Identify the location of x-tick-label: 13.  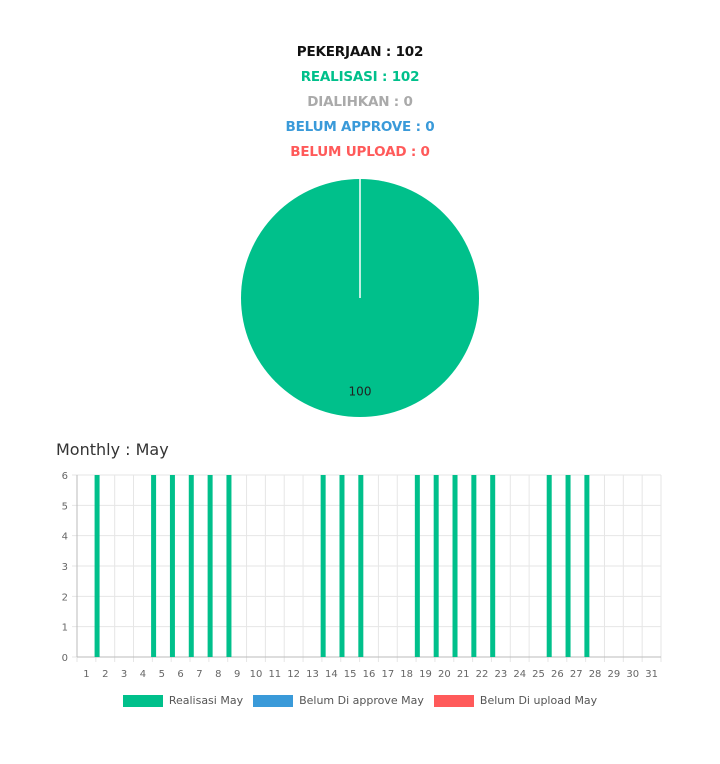
(312, 674).